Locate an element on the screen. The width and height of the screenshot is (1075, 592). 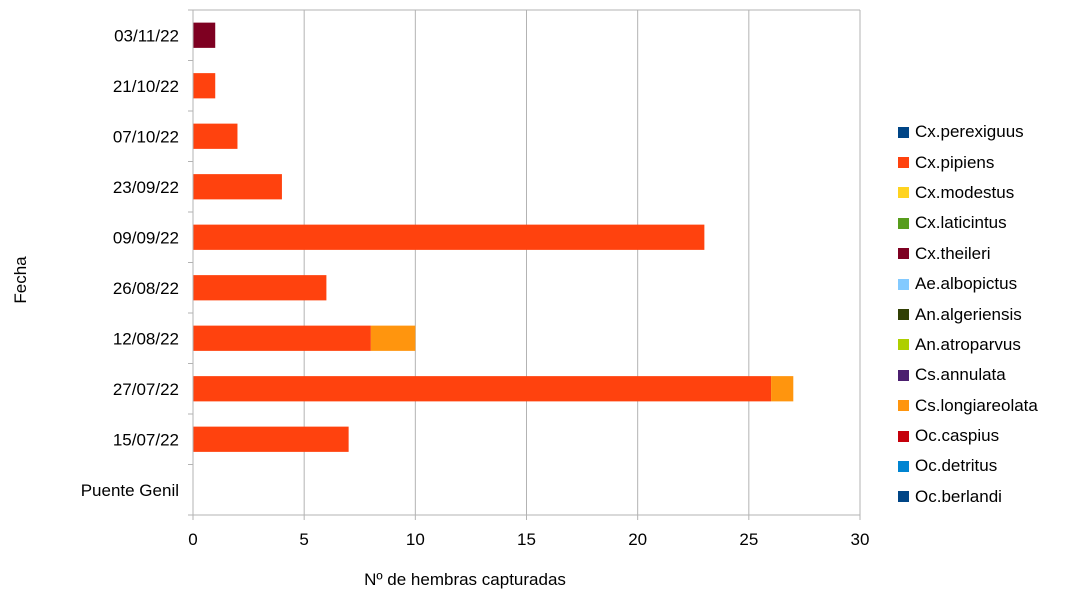
legend-item: Oc.detritus is located at coordinates (968, 466).